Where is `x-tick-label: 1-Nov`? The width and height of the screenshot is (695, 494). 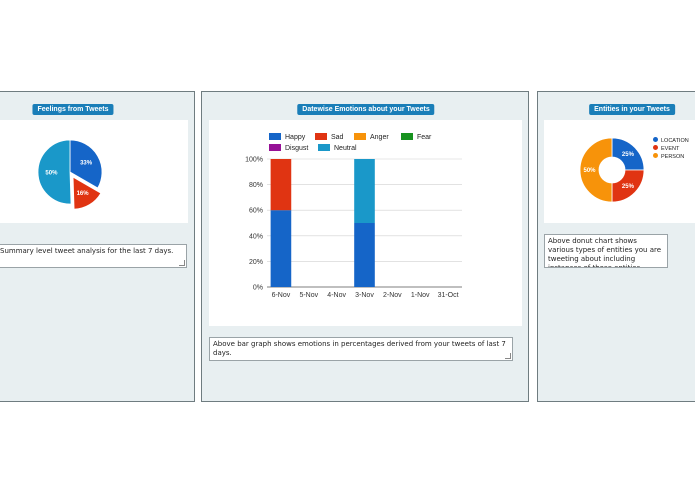
x-tick-label: 1-Nov is located at coordinates (420, 295).